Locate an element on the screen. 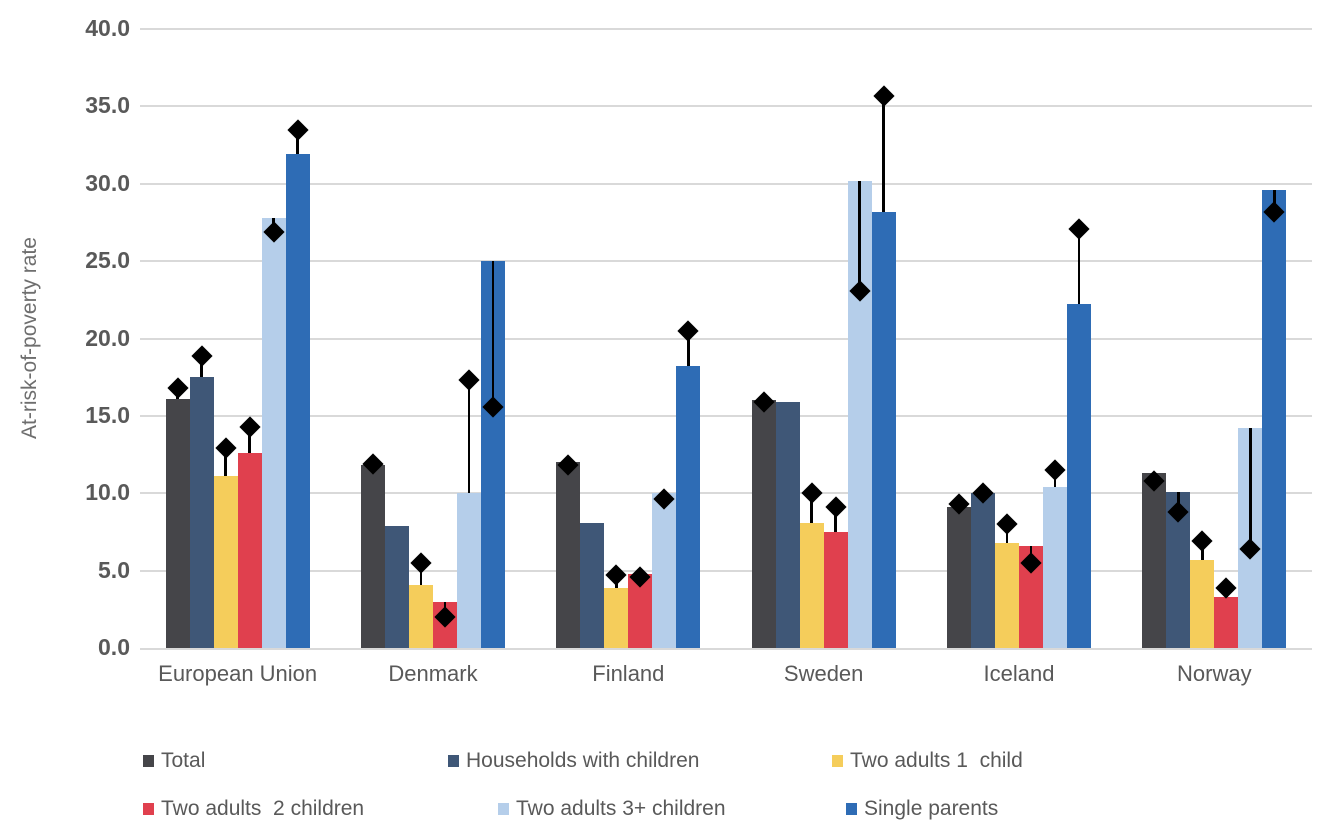 The height and width of the screenshot is (836, 1342). y-tick-label: 40.0 is located at coordinates (107, 28).